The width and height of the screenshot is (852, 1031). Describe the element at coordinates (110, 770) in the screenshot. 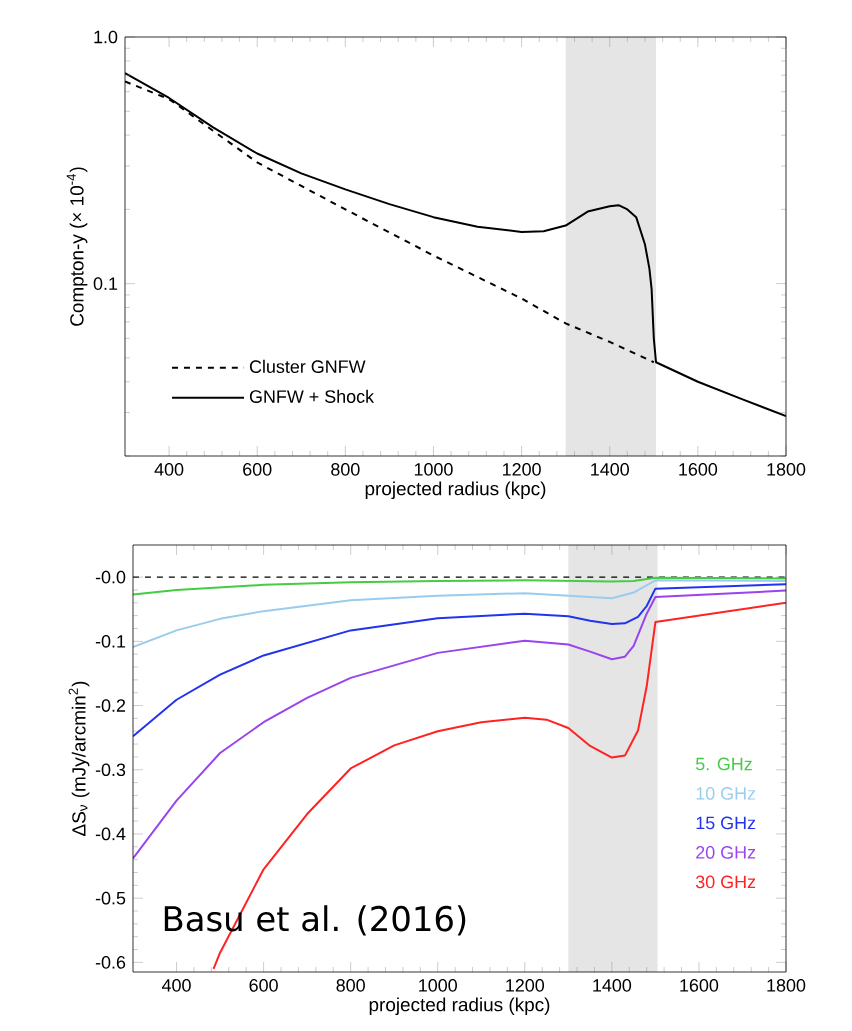

I see `y-tick-label: -0.3` at that location.